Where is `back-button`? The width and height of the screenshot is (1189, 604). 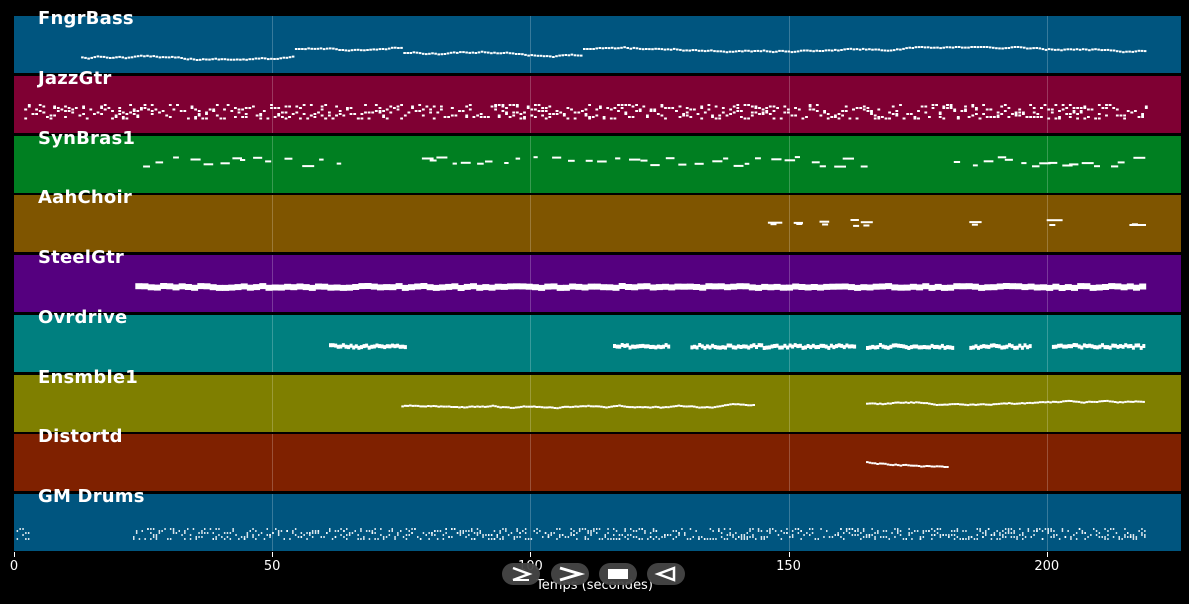 back-button is located at coordinates (666, 574).